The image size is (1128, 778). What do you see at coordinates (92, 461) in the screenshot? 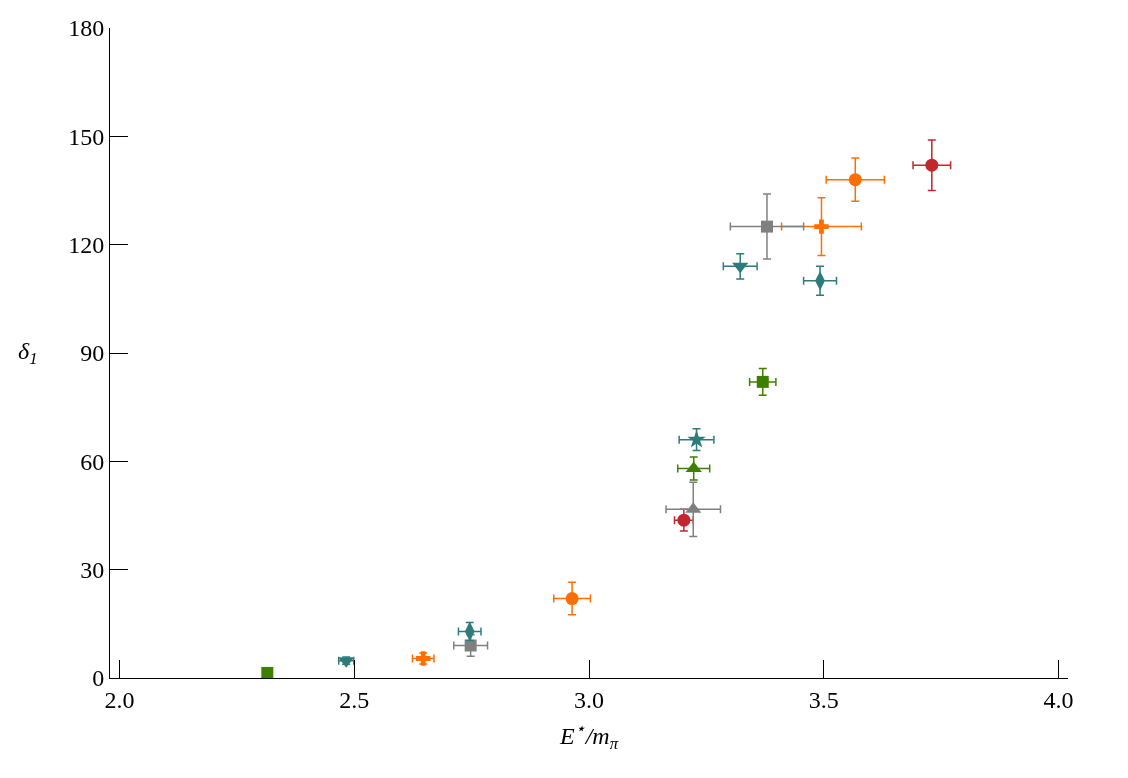
I see `y-tick-label: 60` at bounding box center [92, 461].